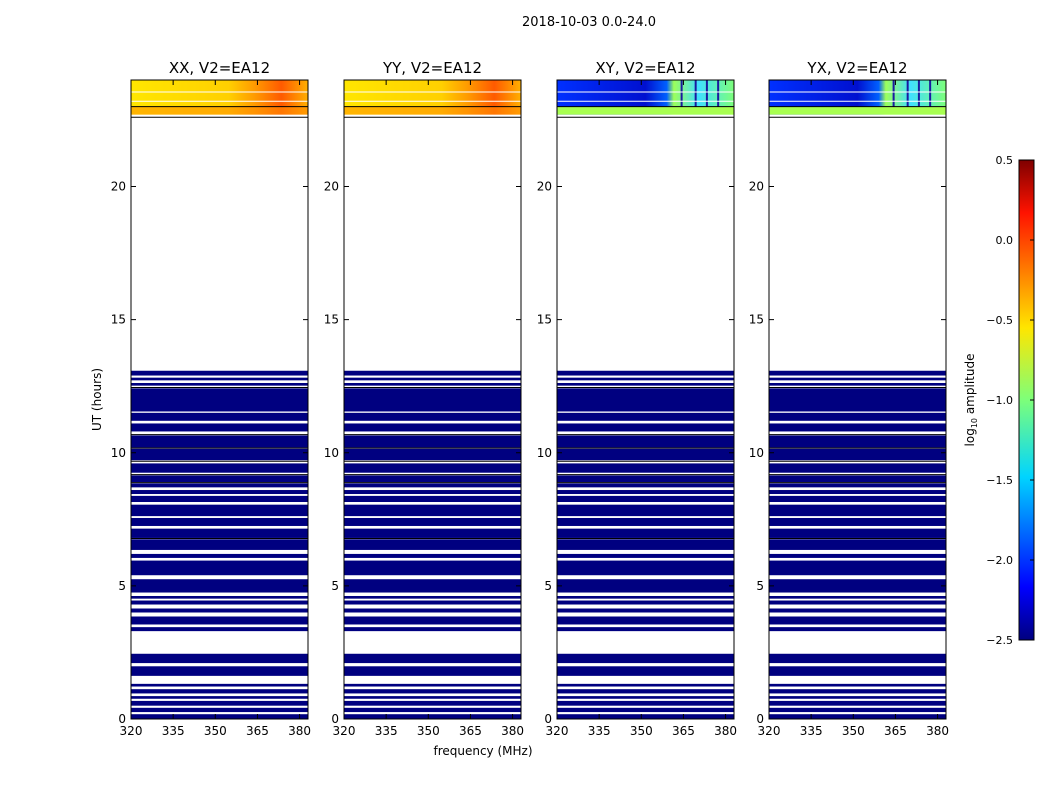  I want to click on colorbar-ticks: 0.5 0.0 −0.5 −1.0 −1.5 −2.0 −2.5, so click(1010, 400).